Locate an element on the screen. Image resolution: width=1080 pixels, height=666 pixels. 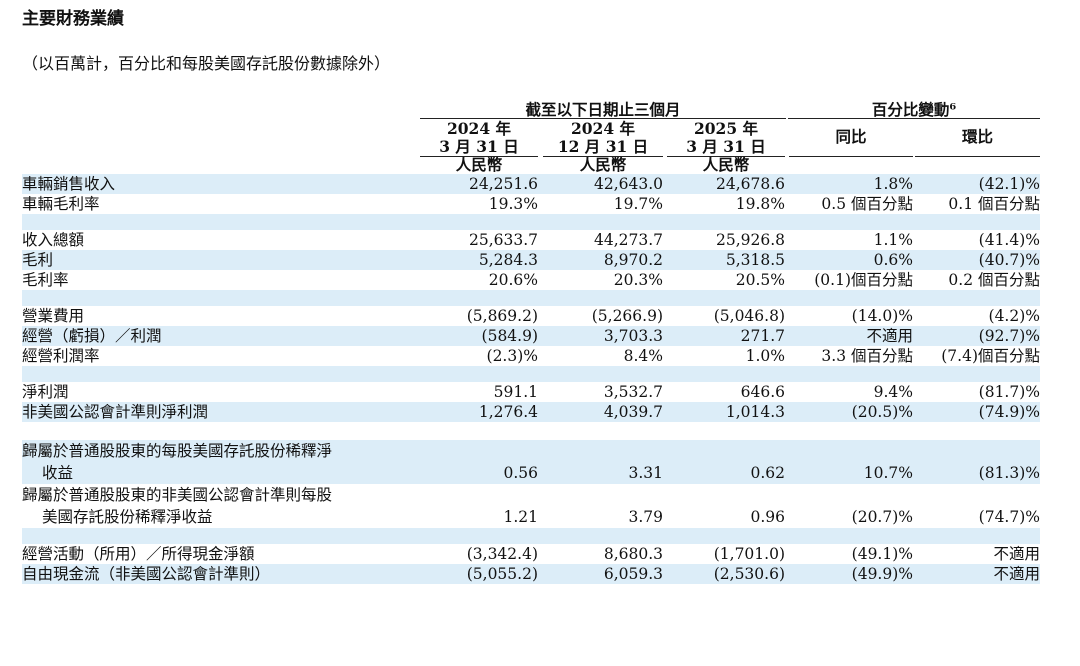
cell: 0.62 is located at coordinates (767, 473).